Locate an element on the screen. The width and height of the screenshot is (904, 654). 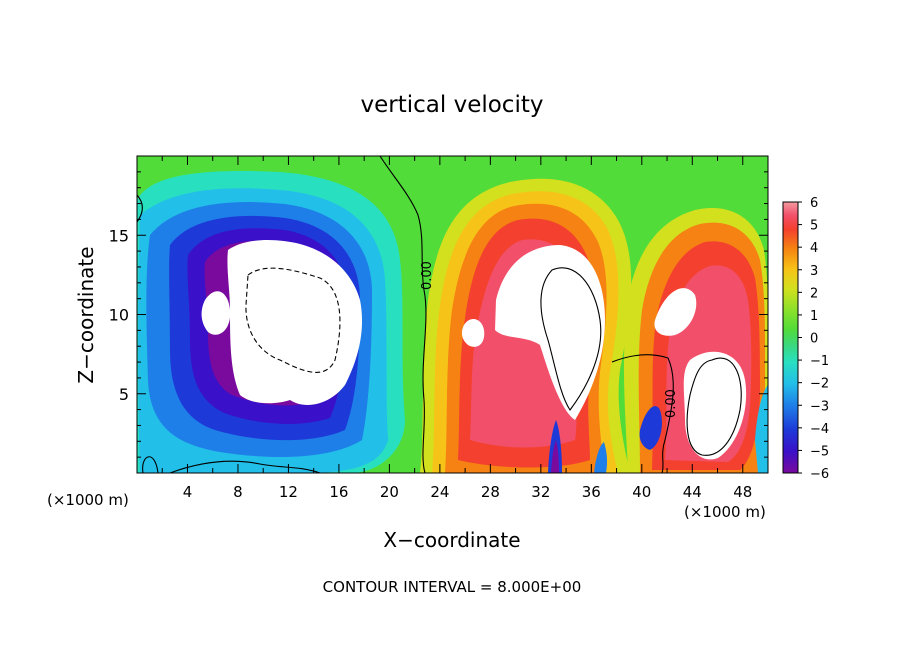
x-tick-label: 32 is located at coordinates (540, 492).